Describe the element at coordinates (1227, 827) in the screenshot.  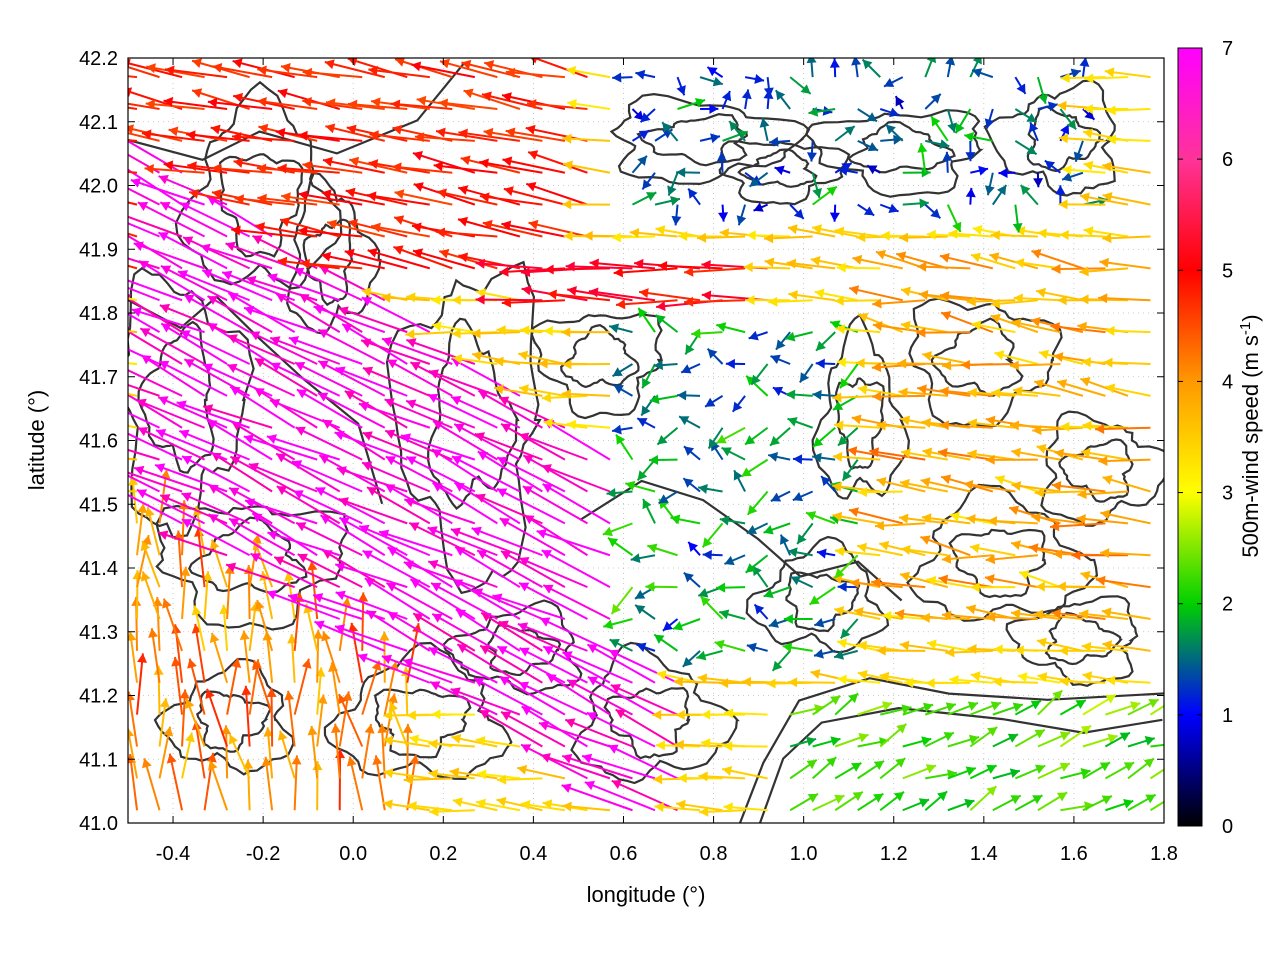
I see `colorbar-tick-label: 0` at that location.